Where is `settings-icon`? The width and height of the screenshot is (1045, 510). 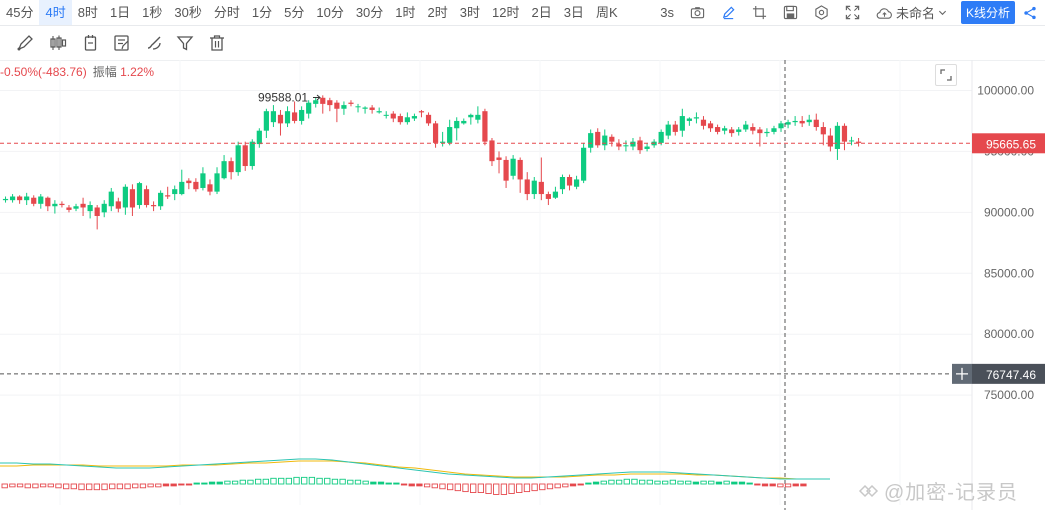 settings-icon is located at coordinates (821, 12).